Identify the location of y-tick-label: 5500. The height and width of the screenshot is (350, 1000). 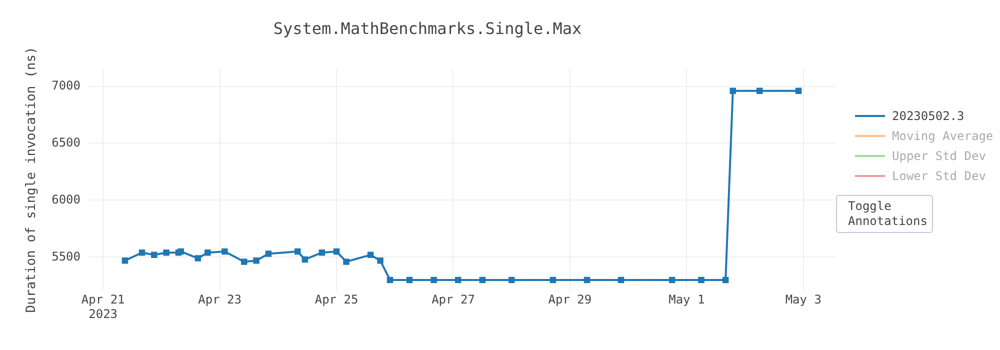
(66, 256).